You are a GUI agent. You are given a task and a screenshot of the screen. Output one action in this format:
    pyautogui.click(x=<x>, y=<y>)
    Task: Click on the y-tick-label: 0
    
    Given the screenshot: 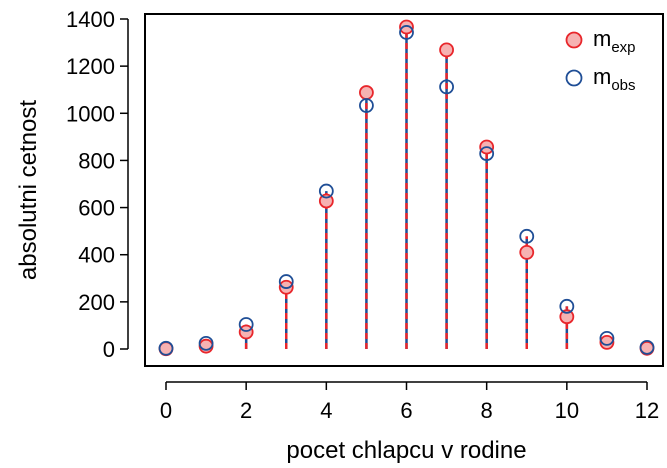 What is the action you would take?
    pyautogui.click(x=109, y=349)
    